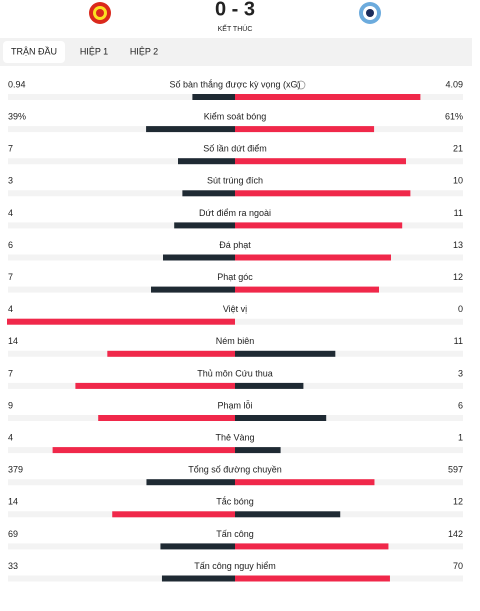 Image resolution: width=480 pixels, height=611 pixels. Describe the element at coordinates (100, 13) in the screenshot. I see `home-logo` at that location.